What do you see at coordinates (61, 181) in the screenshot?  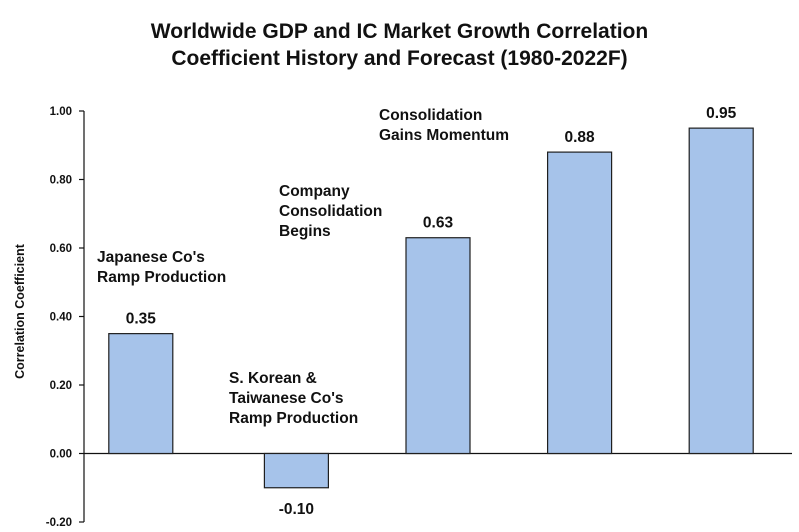 I see `y-tick-label: 0.80` at bounding box center [61, 181].